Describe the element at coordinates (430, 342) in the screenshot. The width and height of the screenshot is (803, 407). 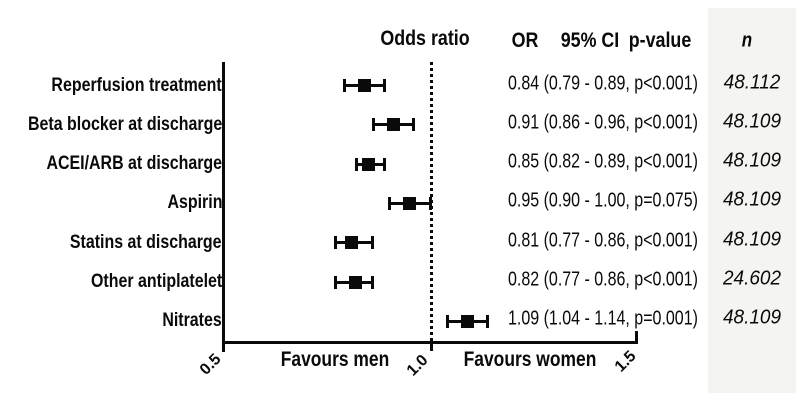
I see `x-axis-line` at that location.